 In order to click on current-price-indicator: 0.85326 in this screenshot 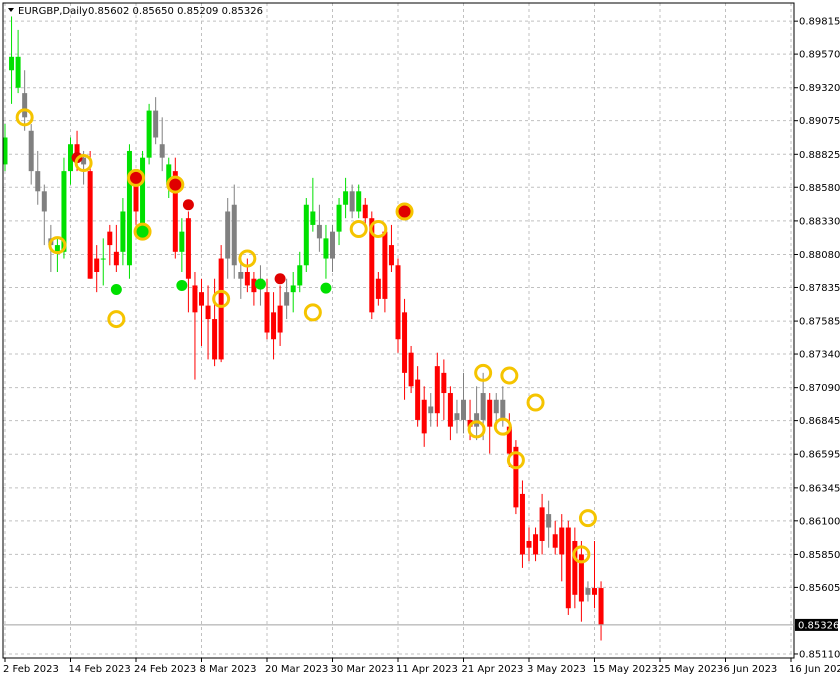, I will do `click(421, 624)`.